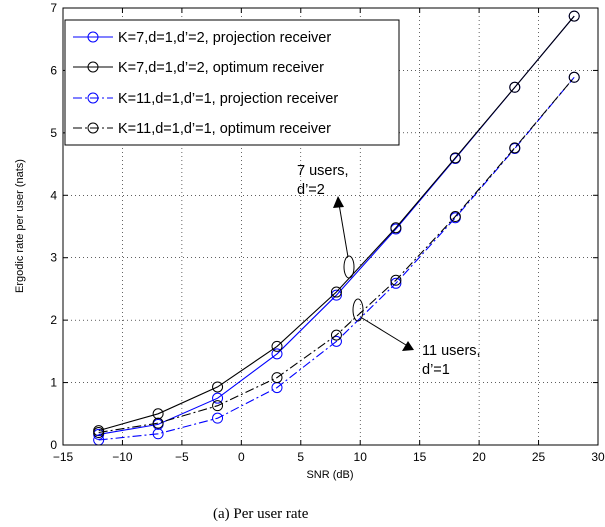 This screenshot has width=605, height=527. What do you see at coordinates (311, 190) in the screenshot?
I see `annotation-7-users-line2: d’=2` at bounding box center [311, 190].